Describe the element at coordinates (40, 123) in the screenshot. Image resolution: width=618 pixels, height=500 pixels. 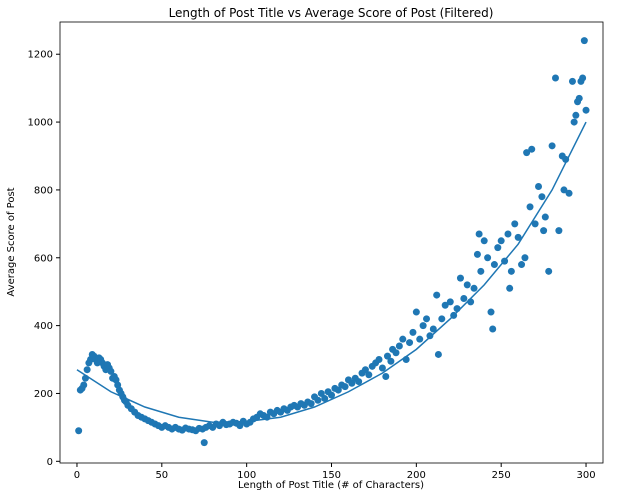
I see `y-tick-label: 1000` at that location.